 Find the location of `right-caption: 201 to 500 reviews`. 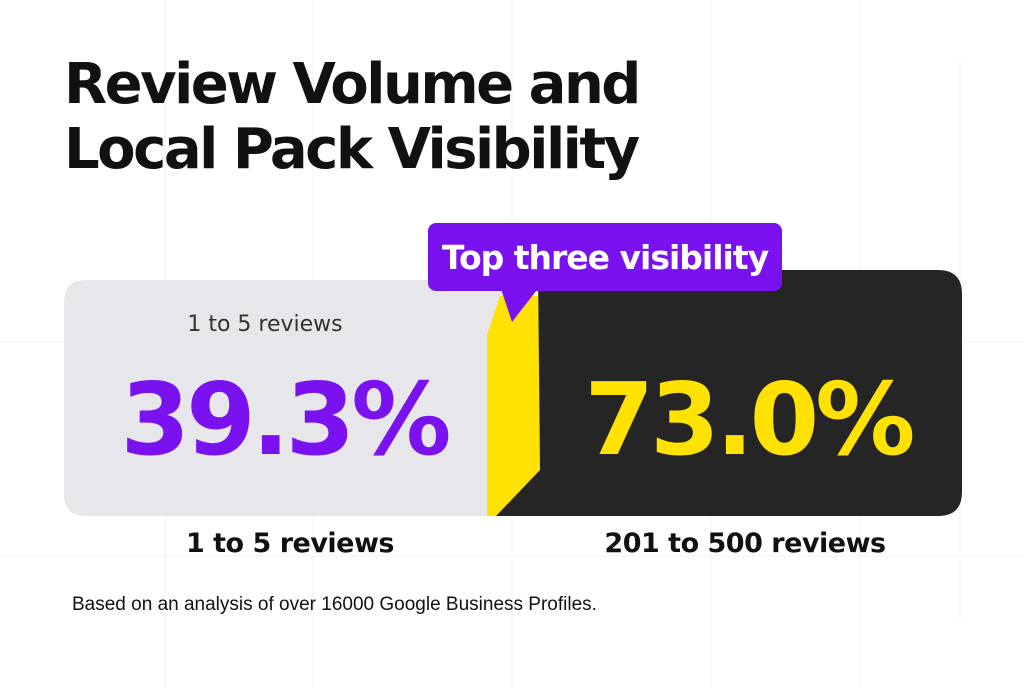

right-caption: 201 to 500 reviews is located at coordinates (745, 543).